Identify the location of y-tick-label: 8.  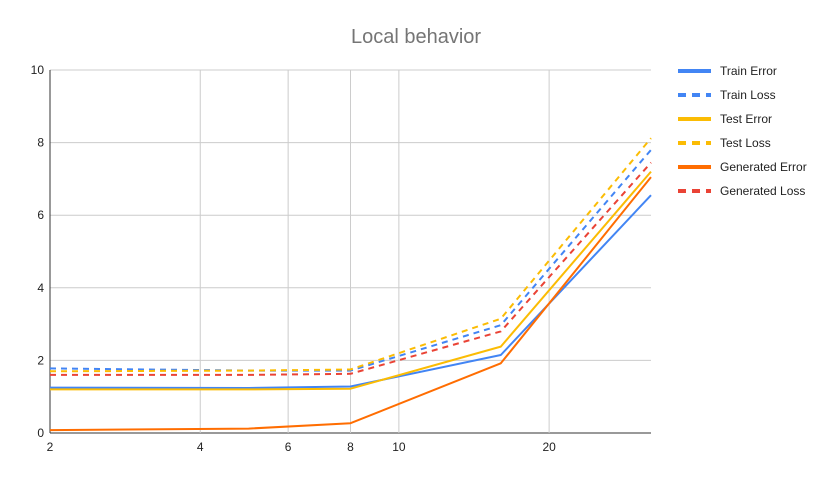
(40, 143).